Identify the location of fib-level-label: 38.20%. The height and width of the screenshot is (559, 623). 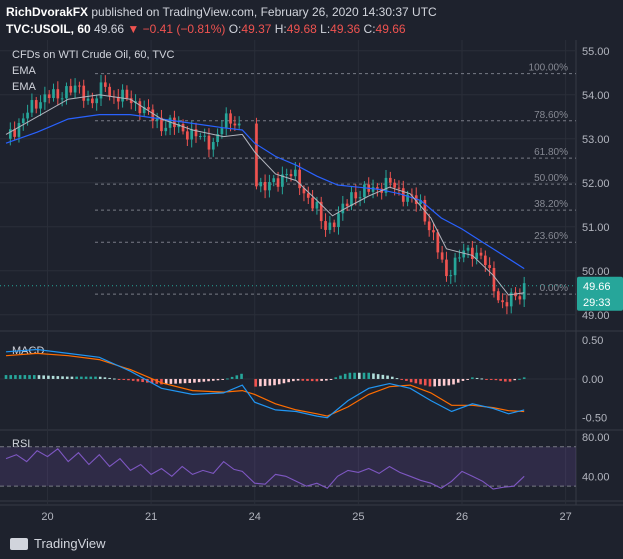
(551, 204).